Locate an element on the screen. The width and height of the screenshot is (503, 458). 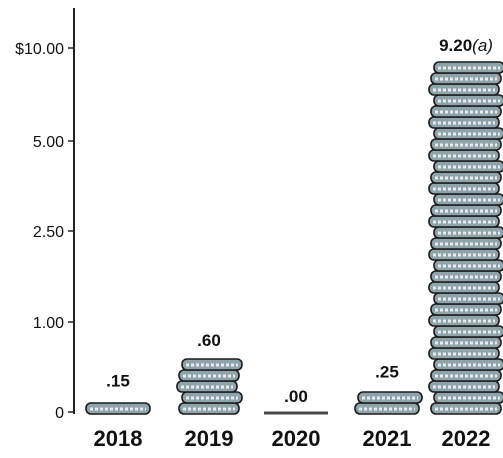
category-label: 2020 is located at coordinates (296, 438).